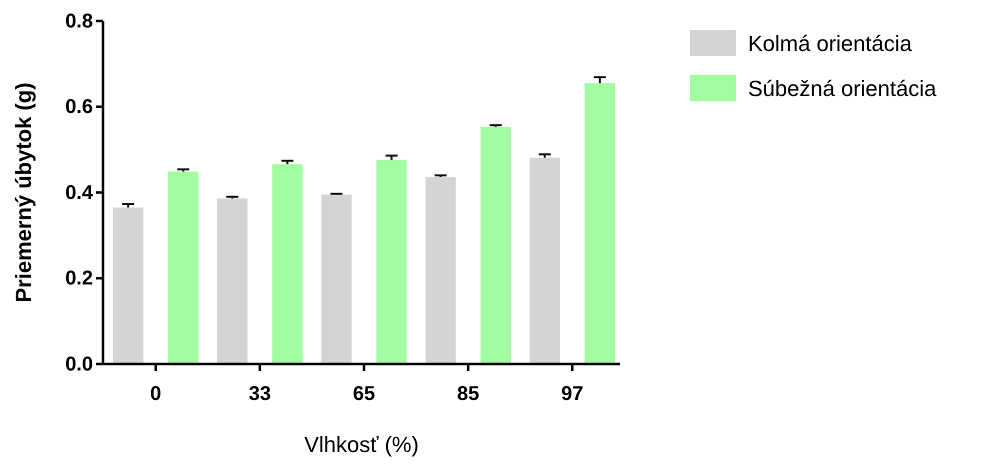 The width and height of the screenshot is (991, 464). Describe the element at coordinates (79, 279) in the screenshot. I see `y-tick-label: 0.2` at that location.